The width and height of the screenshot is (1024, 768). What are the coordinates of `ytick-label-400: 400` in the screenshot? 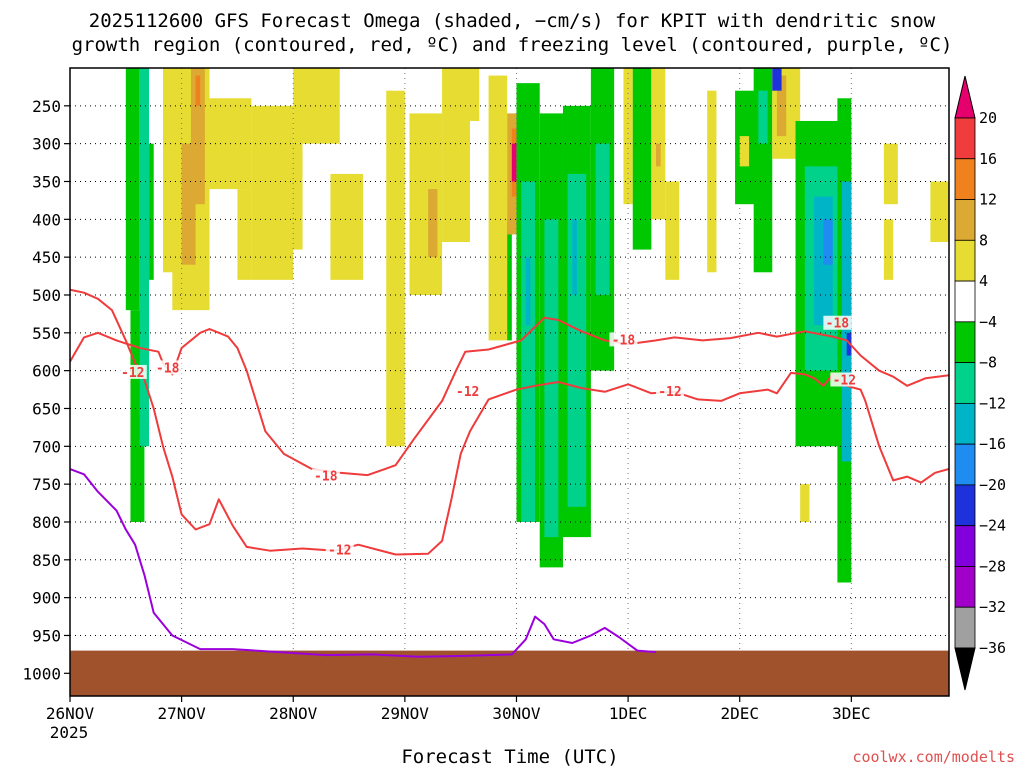 It's located at (46, 219).